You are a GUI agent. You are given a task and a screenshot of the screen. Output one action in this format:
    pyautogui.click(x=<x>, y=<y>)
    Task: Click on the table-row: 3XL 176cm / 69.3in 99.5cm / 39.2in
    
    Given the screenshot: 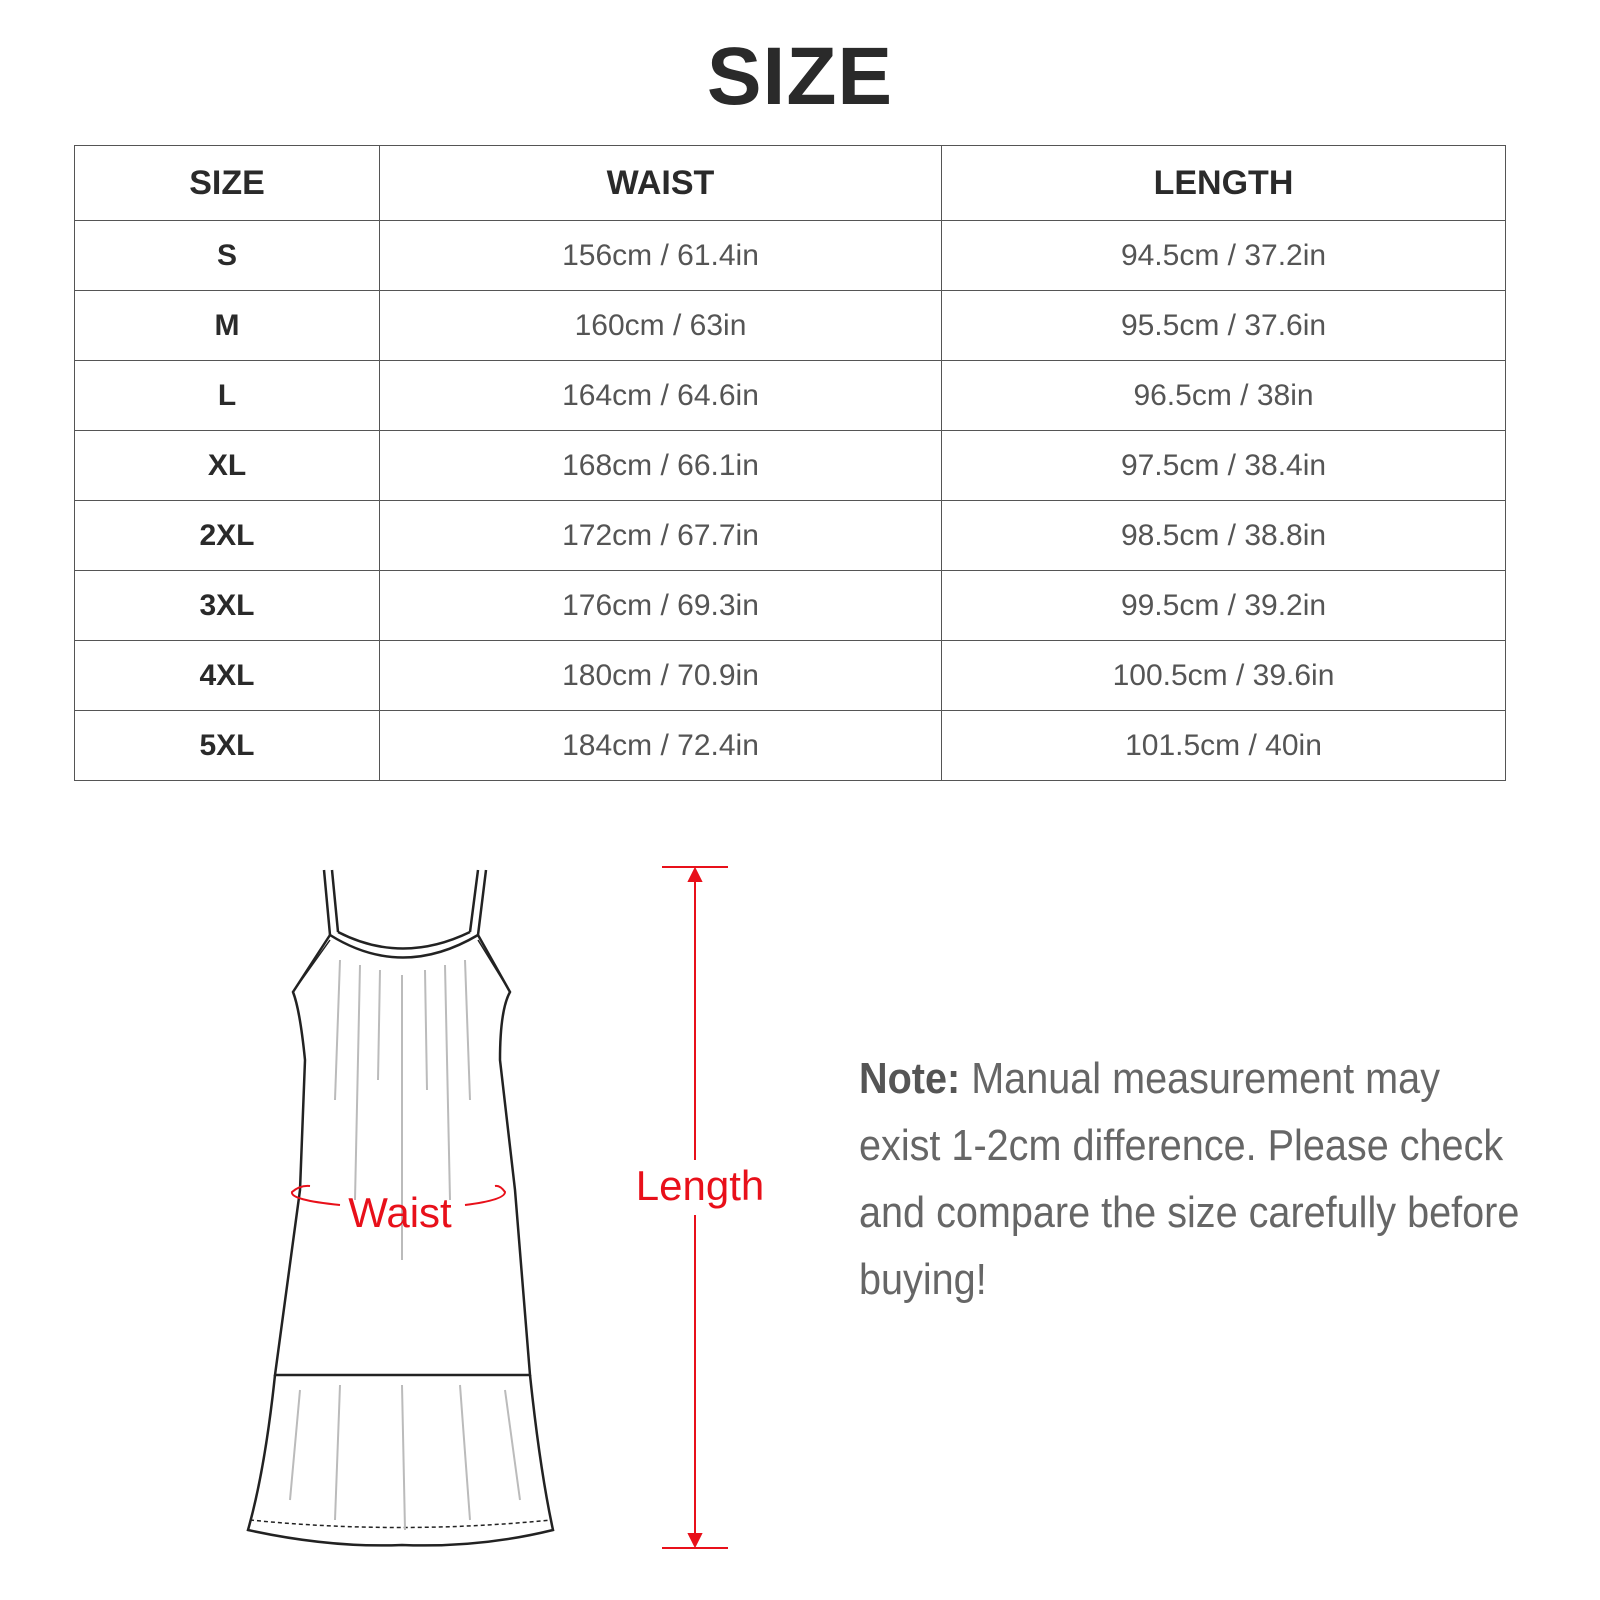 What is the action you would take?
    pyautogui.click(x=790, y=605)
    